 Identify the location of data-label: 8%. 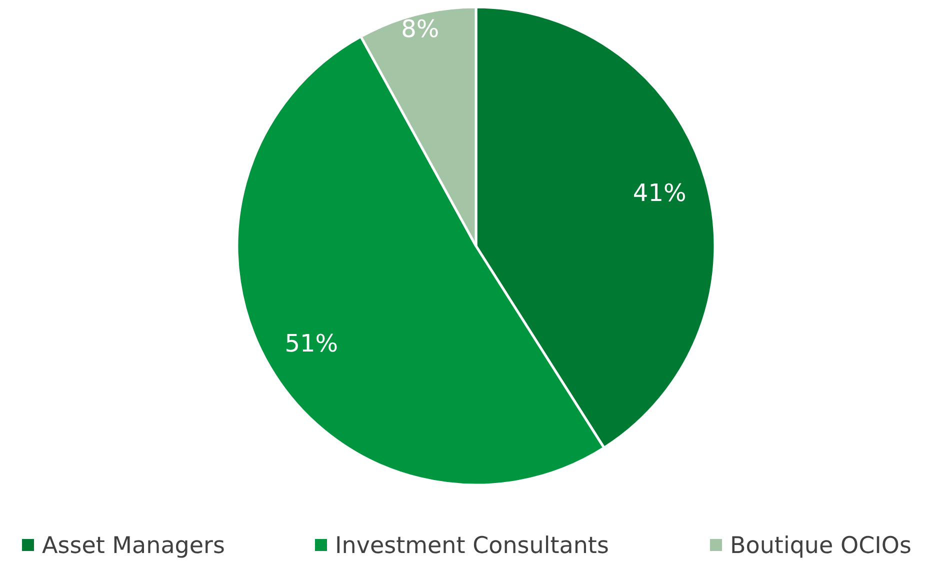
(420, 28).